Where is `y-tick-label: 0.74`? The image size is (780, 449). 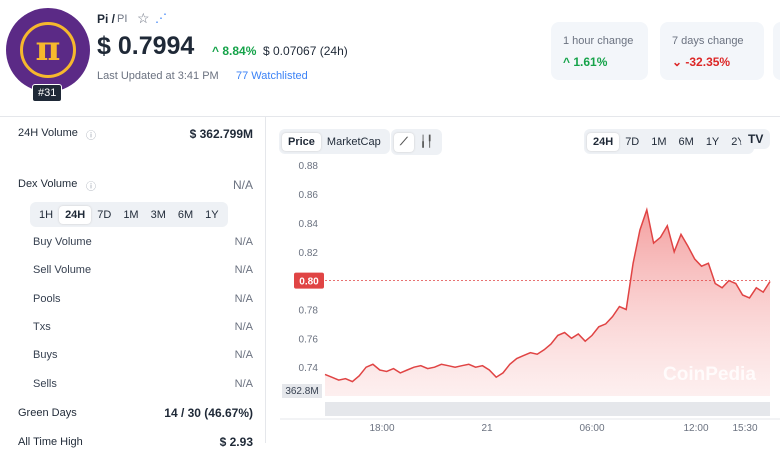 y-tick-label: 0.74 is located at coordinates (309, 368).